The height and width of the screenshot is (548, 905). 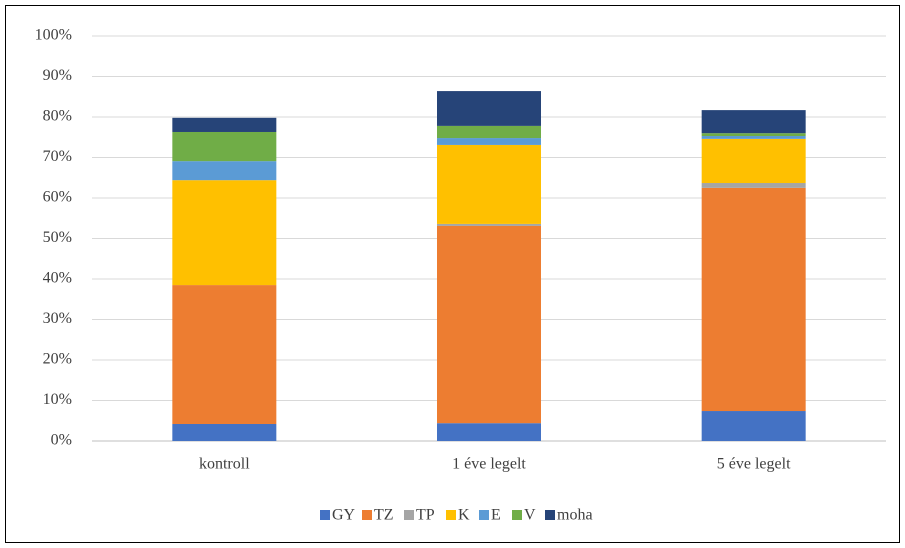 I want to click on legend-label: moha, so click(x=575, y=515).